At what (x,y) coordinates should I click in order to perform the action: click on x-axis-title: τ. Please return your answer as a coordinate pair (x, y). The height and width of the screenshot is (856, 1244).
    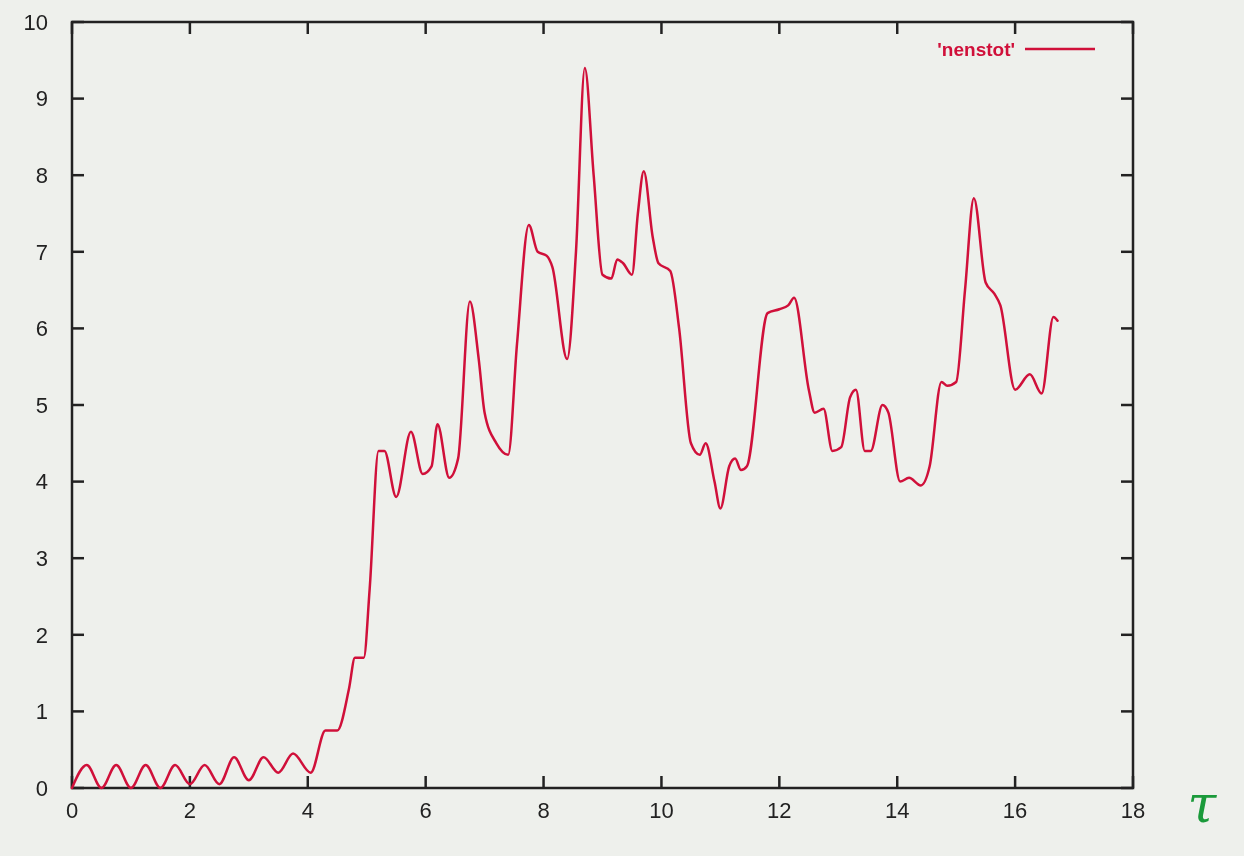
    Looking at the image, I should click on (1202, 804).